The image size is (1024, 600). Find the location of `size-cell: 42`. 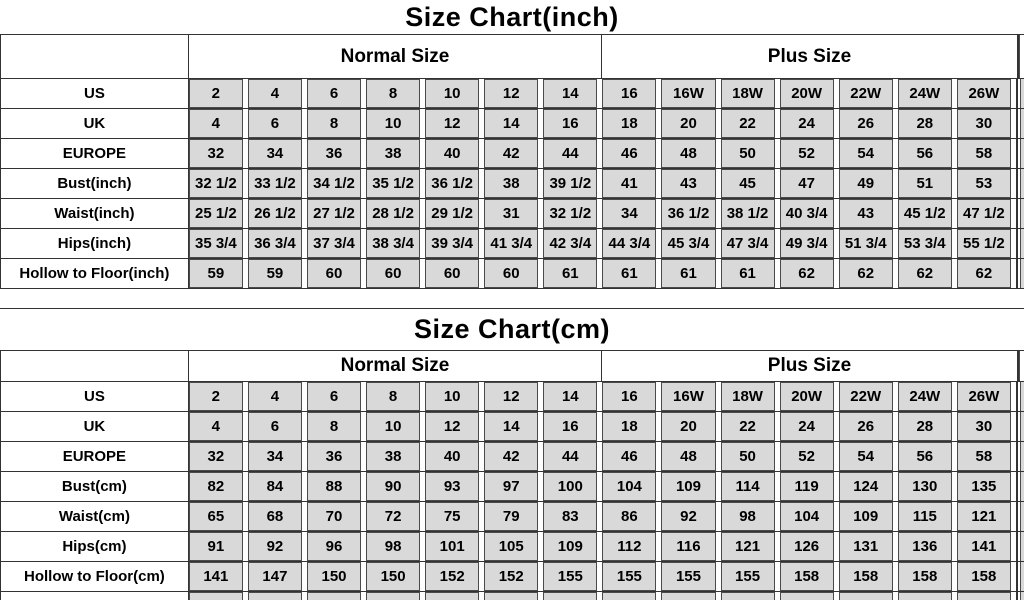

size-cell: 42 is located at coordinates (511, 153).